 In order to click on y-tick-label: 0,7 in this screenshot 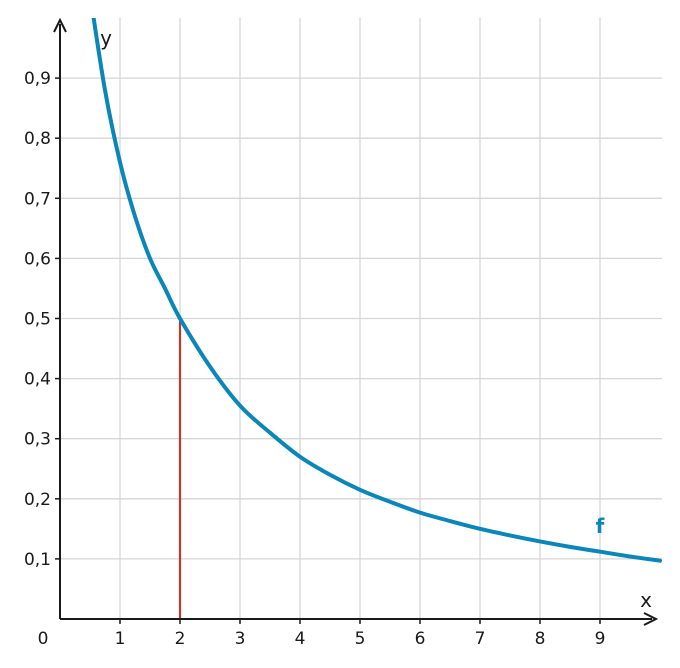, I will do `click(37, 199)`.